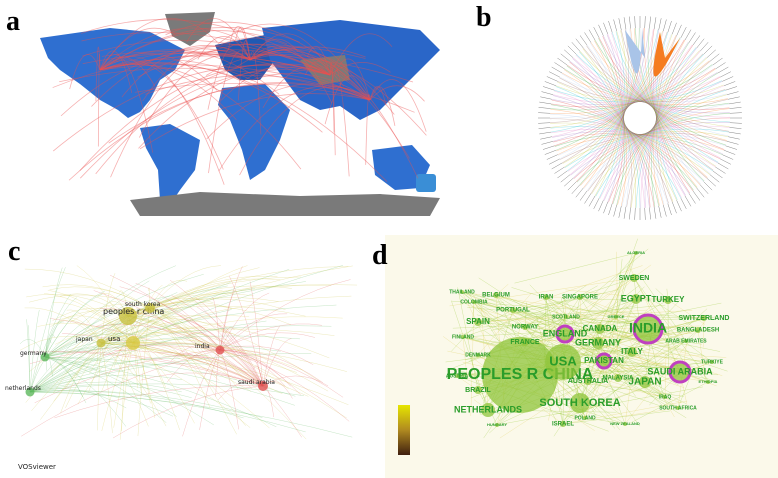 This screenshot has width=778, height=478. I want to click on node-label: SINGAPORE, so click(580, 298).